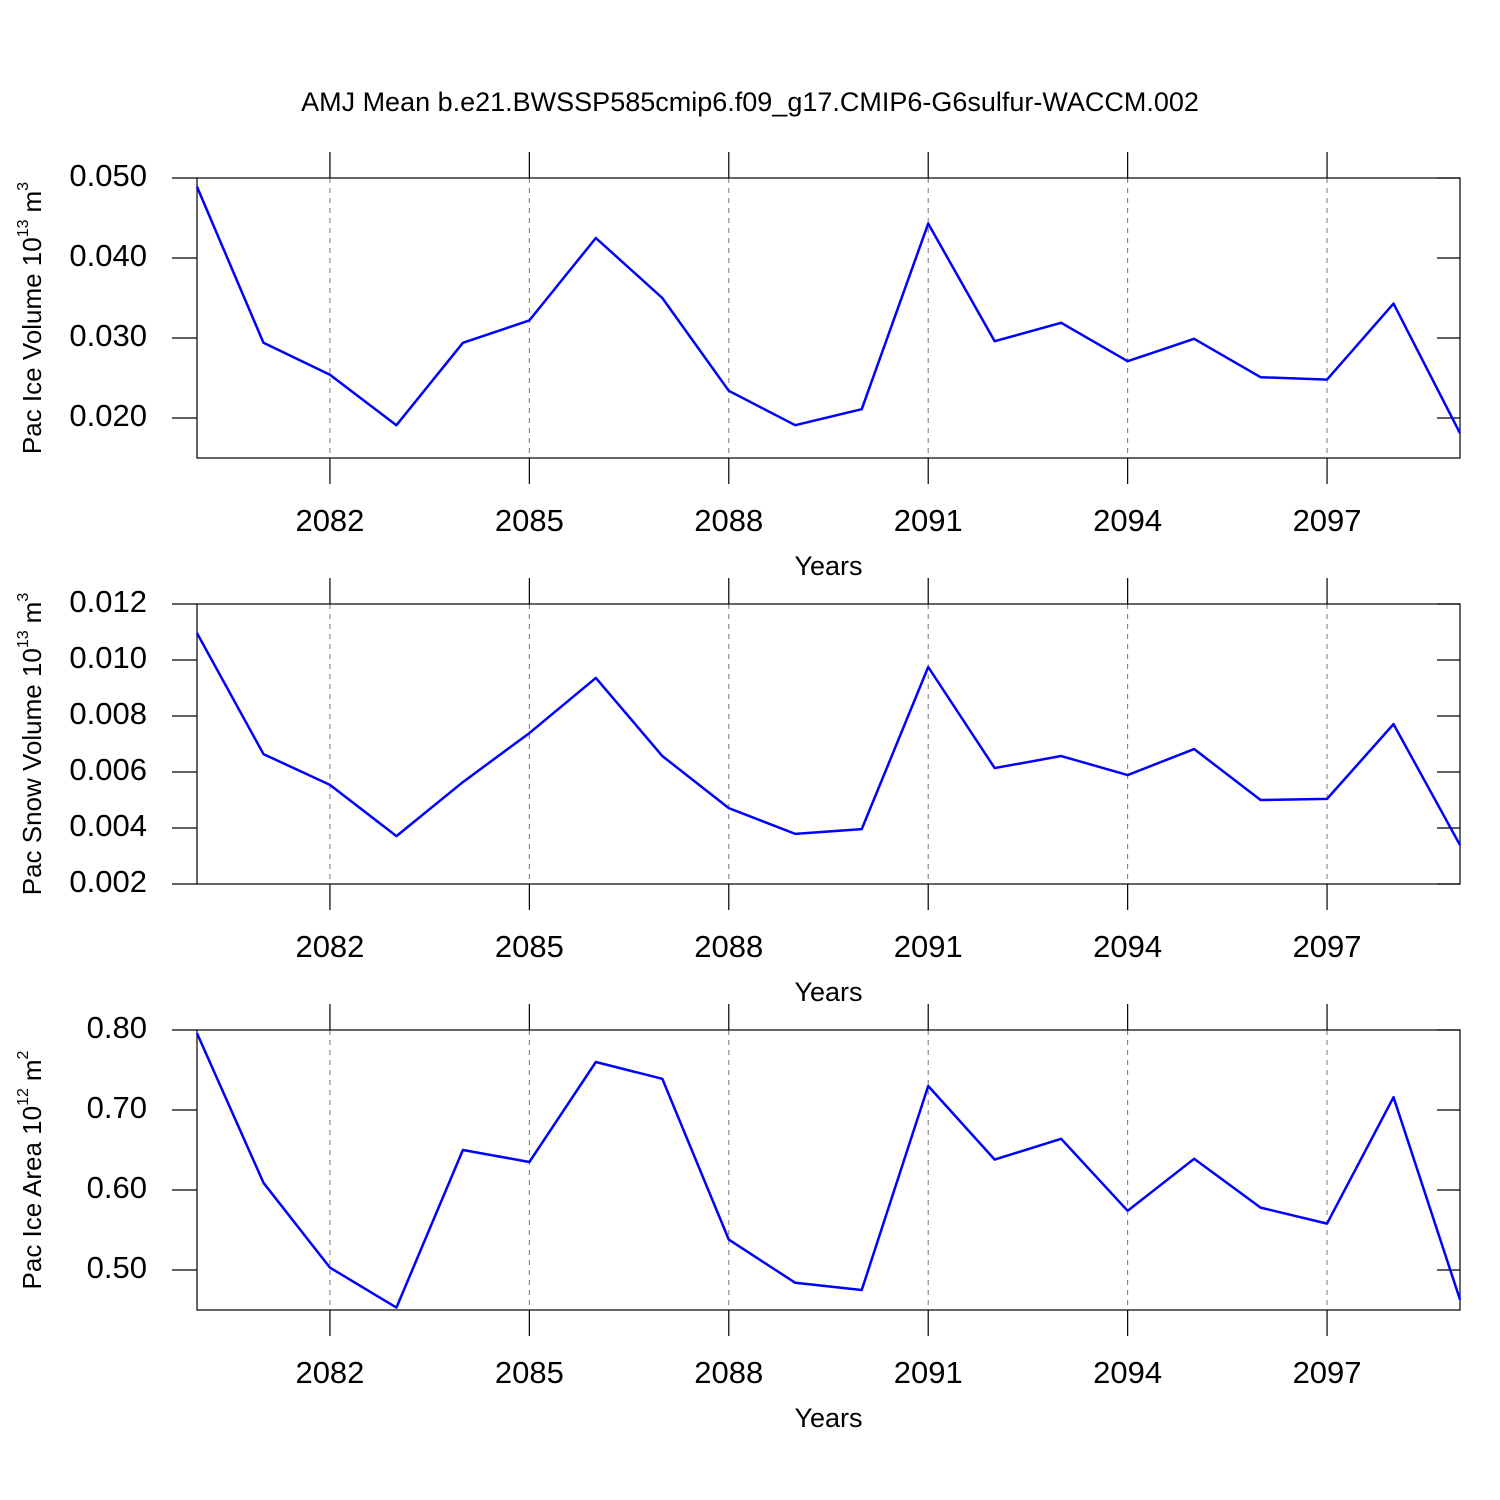 The height and width of the screenshot is (1500, 1500). What do you see at coordinates (108, 657) in the screenshot?
I see `y-tick-label: 0.010` at bounding box center [108, 657].